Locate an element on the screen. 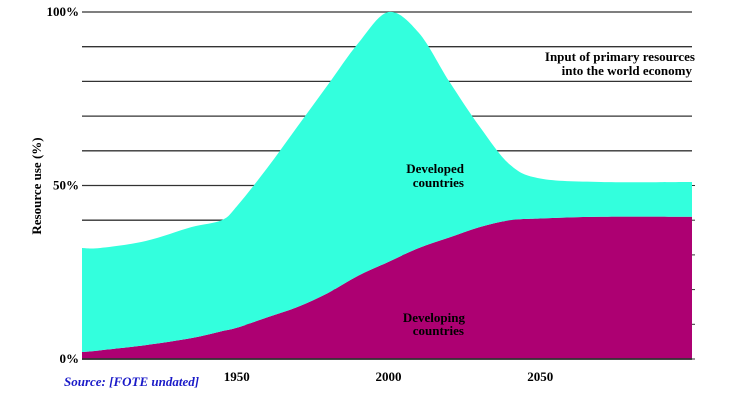 The height and width of the screenshot is (410, 756). y-tick-label: 100% is located at coordinates (63, 11).